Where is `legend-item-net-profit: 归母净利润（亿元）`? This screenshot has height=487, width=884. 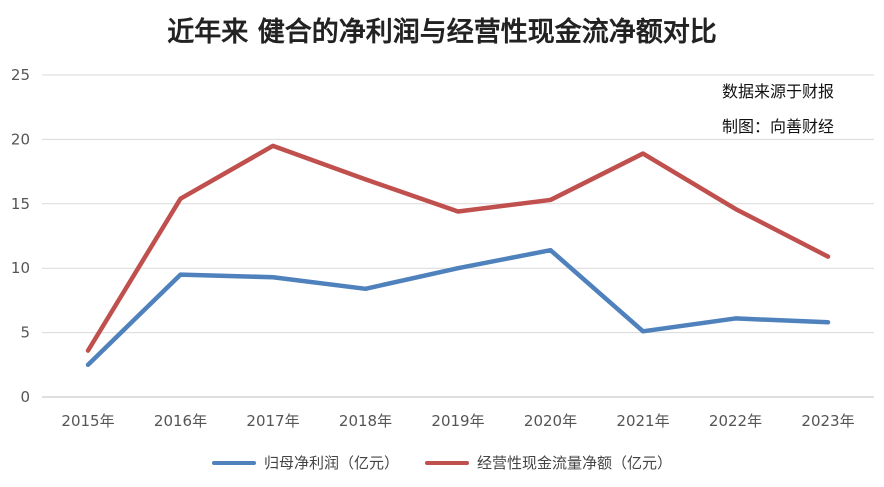
legend-item-net-profit: 归母净利润（亿元） is located at coordinates (305, 462).